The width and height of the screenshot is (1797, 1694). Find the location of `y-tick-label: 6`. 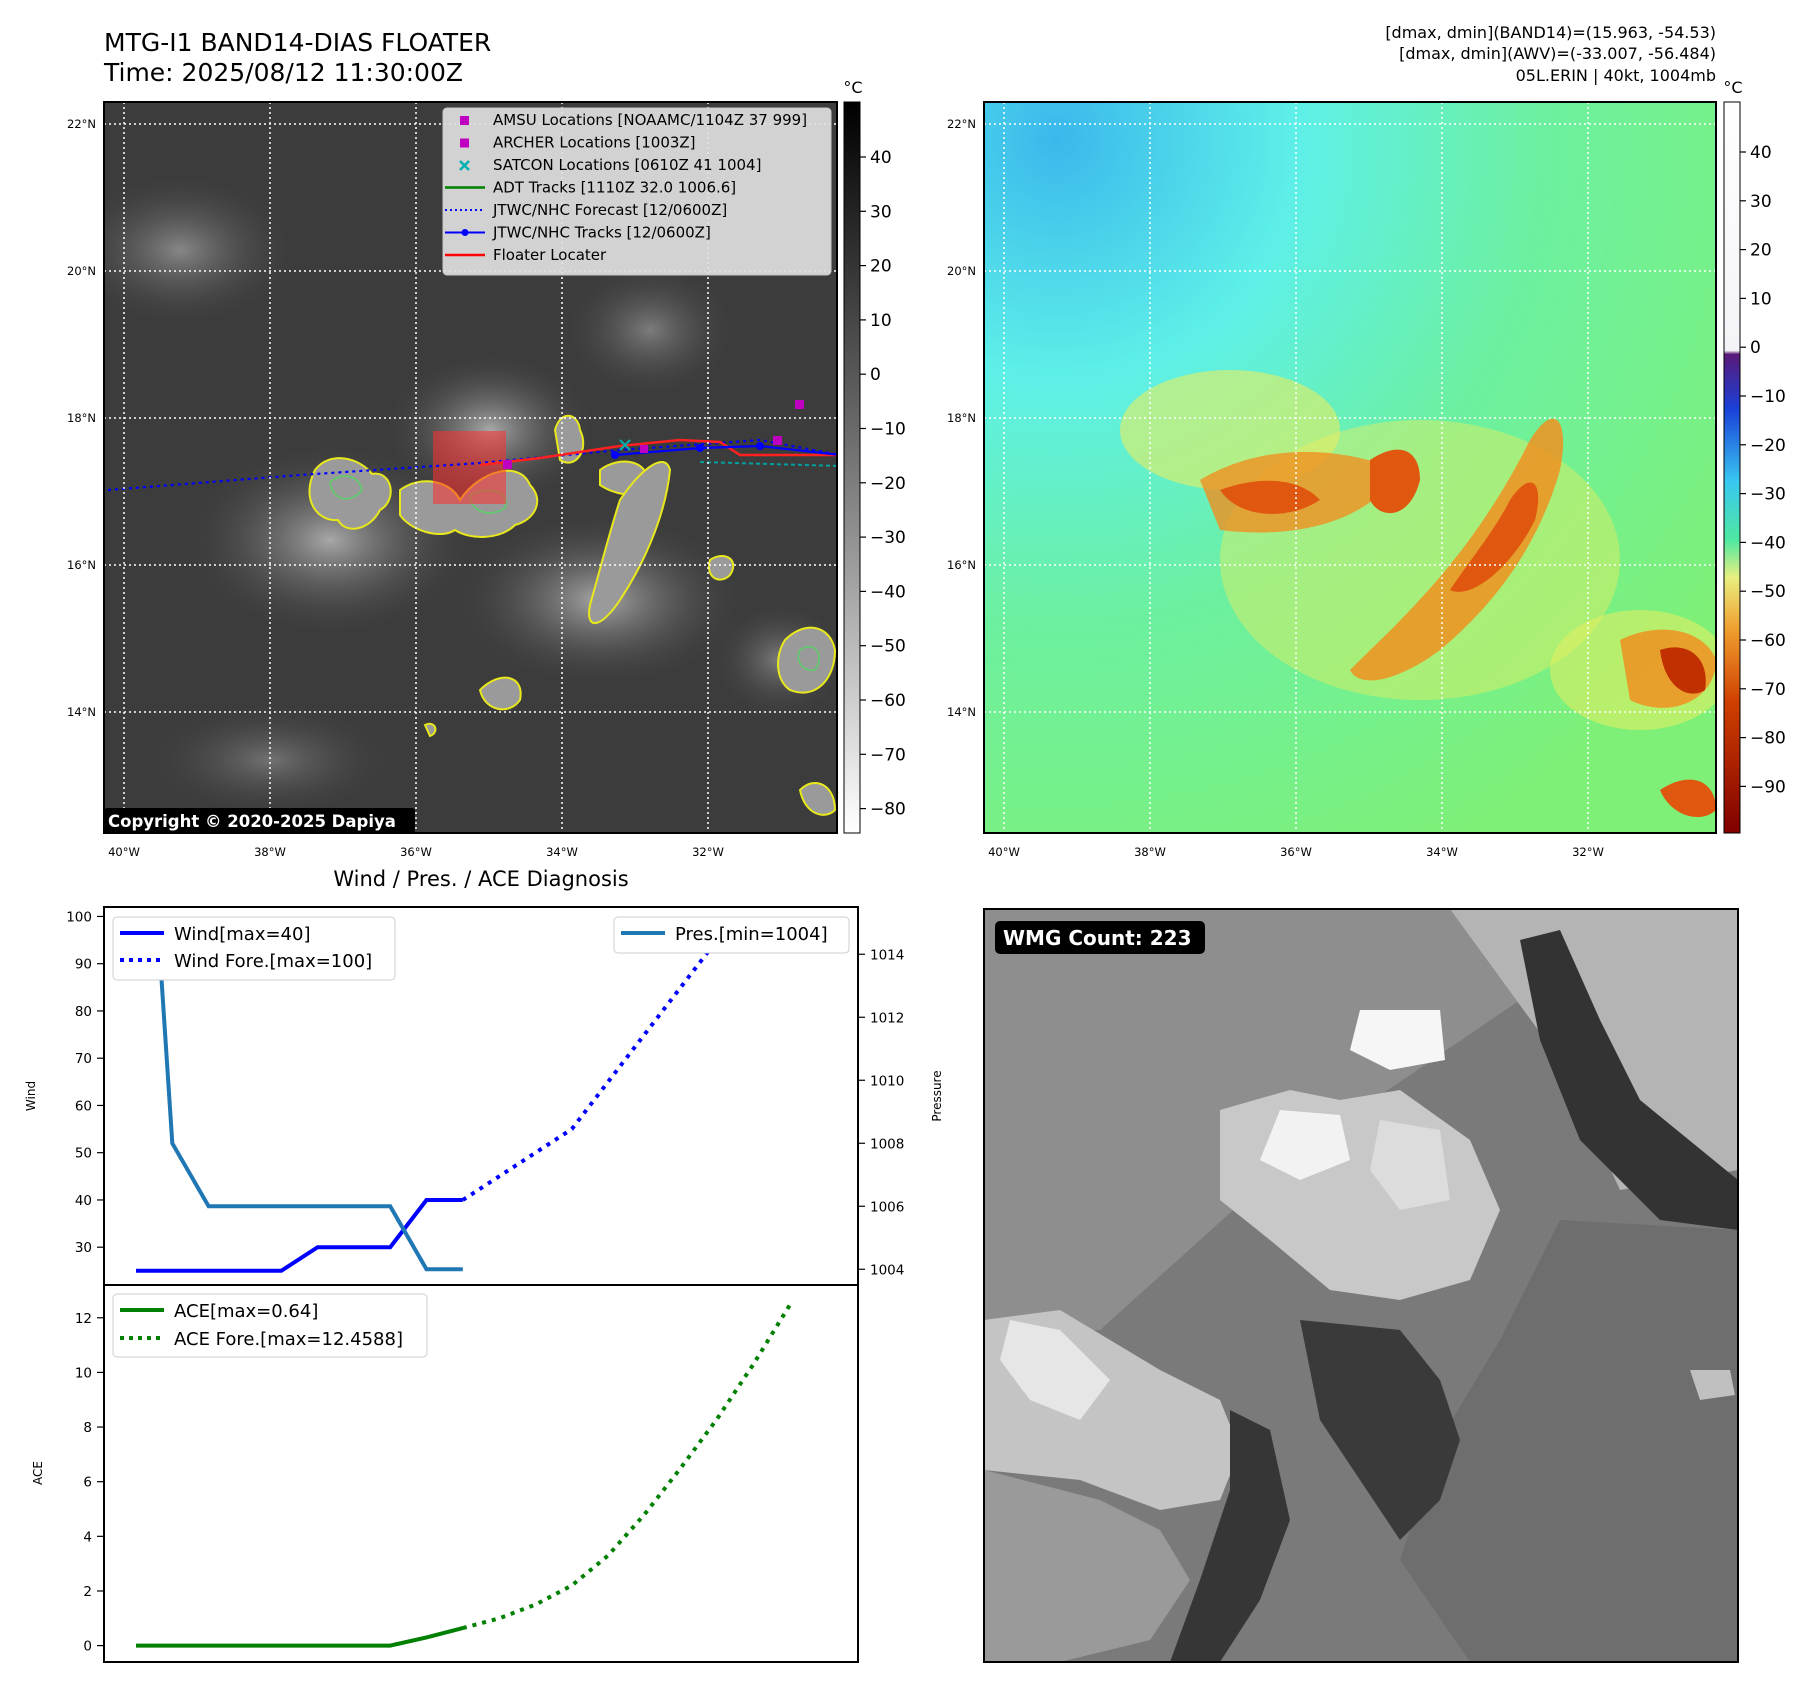

y-tick-label: 6 is located at coordinates (87, 1483).